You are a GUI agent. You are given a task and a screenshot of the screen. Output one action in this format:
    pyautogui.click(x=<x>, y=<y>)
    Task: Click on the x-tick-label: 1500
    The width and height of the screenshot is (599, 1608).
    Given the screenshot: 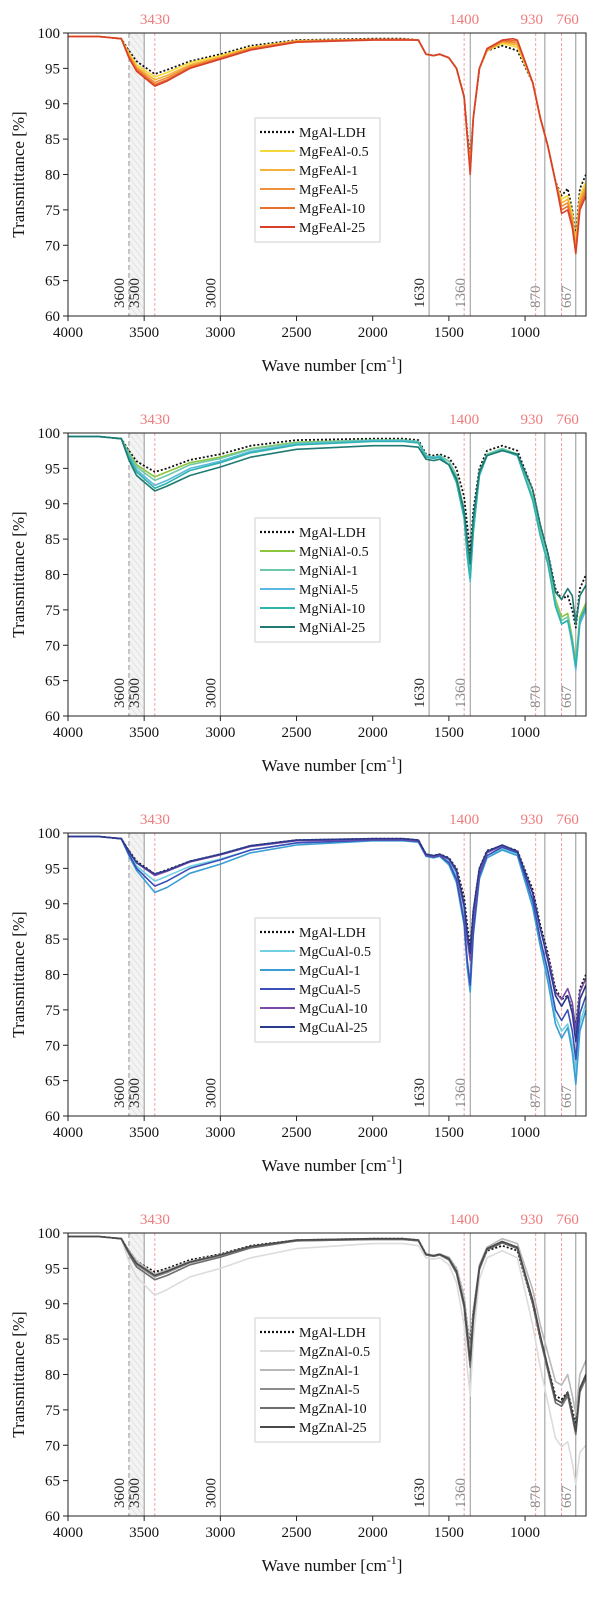 What is the action you would take?
    pyautogui.click(x=449, y=733)
    